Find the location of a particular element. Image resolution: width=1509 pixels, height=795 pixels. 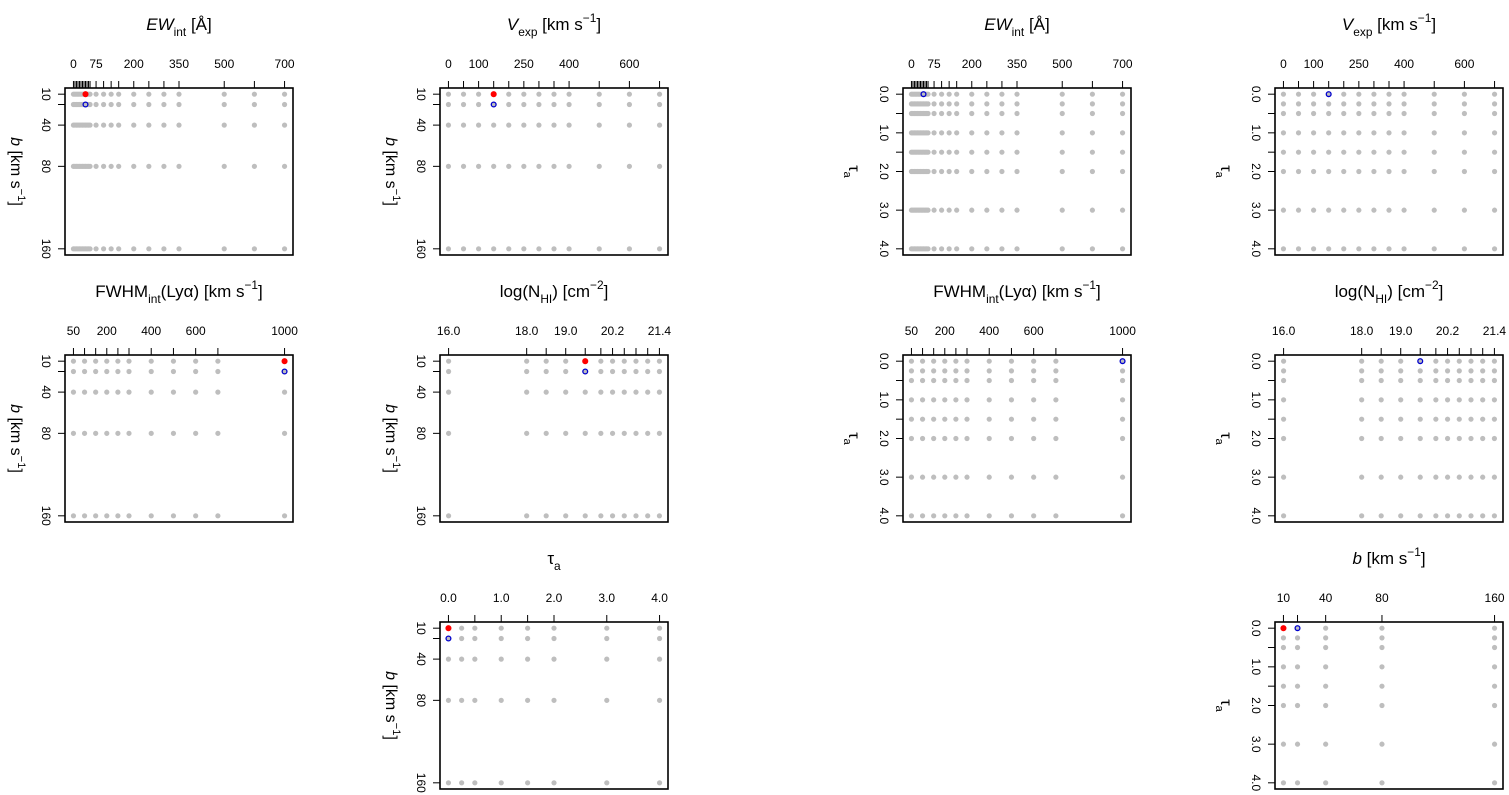

x-tick-label: 200 is located at coordinates (134, 64).